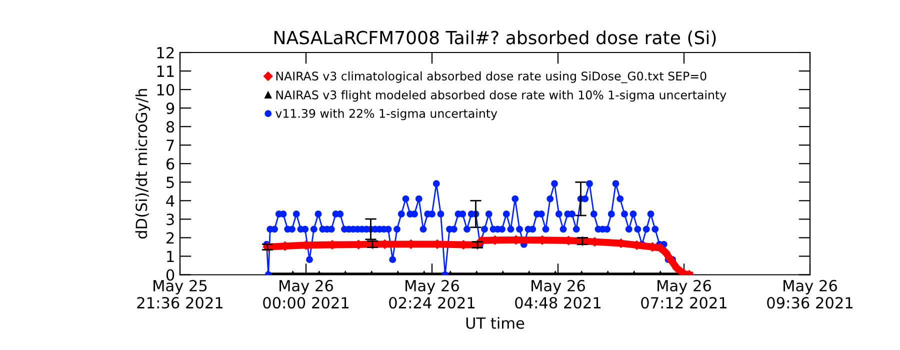 This screenshot has height=350, width=900. I want to click on legend-label: v11.39 with 22% 1-sigma uncertainty, so click(387, 114).